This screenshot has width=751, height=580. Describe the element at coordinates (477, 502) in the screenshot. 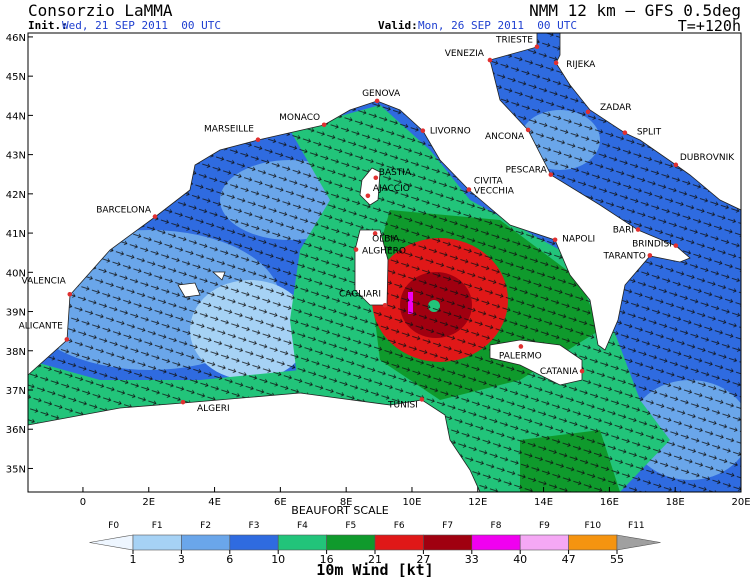

I see `x-tick-label: 12E` at that location.